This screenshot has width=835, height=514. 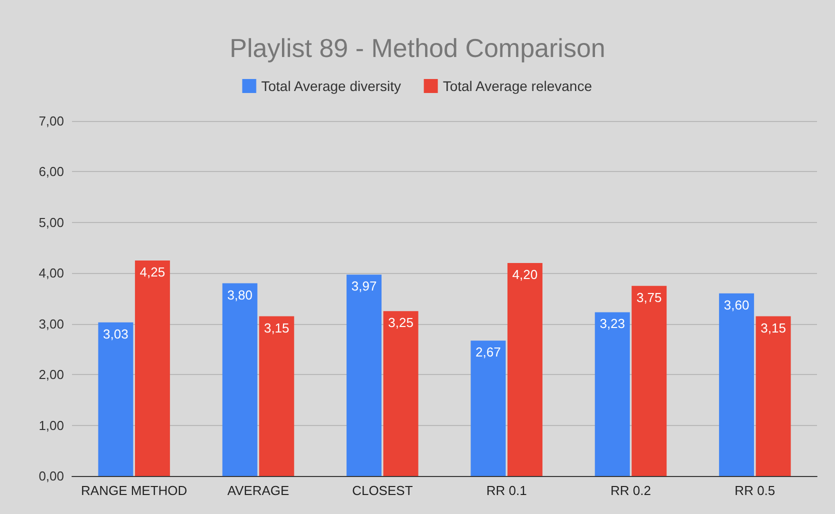 What do you see at coordinates (134, 490) in the screenshot?
I see `x-tick-label: RANGE METHOD` at bounding box center [134, 490].